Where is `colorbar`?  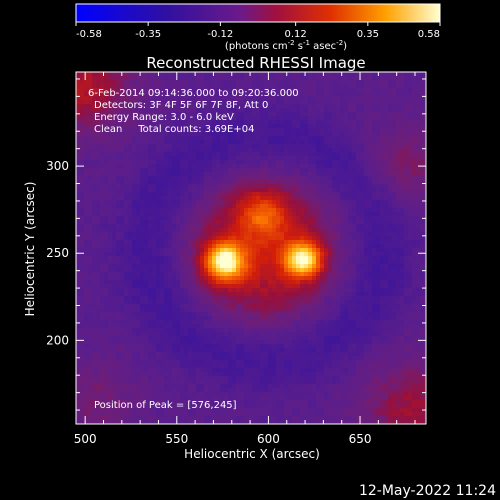
colorbar is located at coordinates (258, 13).